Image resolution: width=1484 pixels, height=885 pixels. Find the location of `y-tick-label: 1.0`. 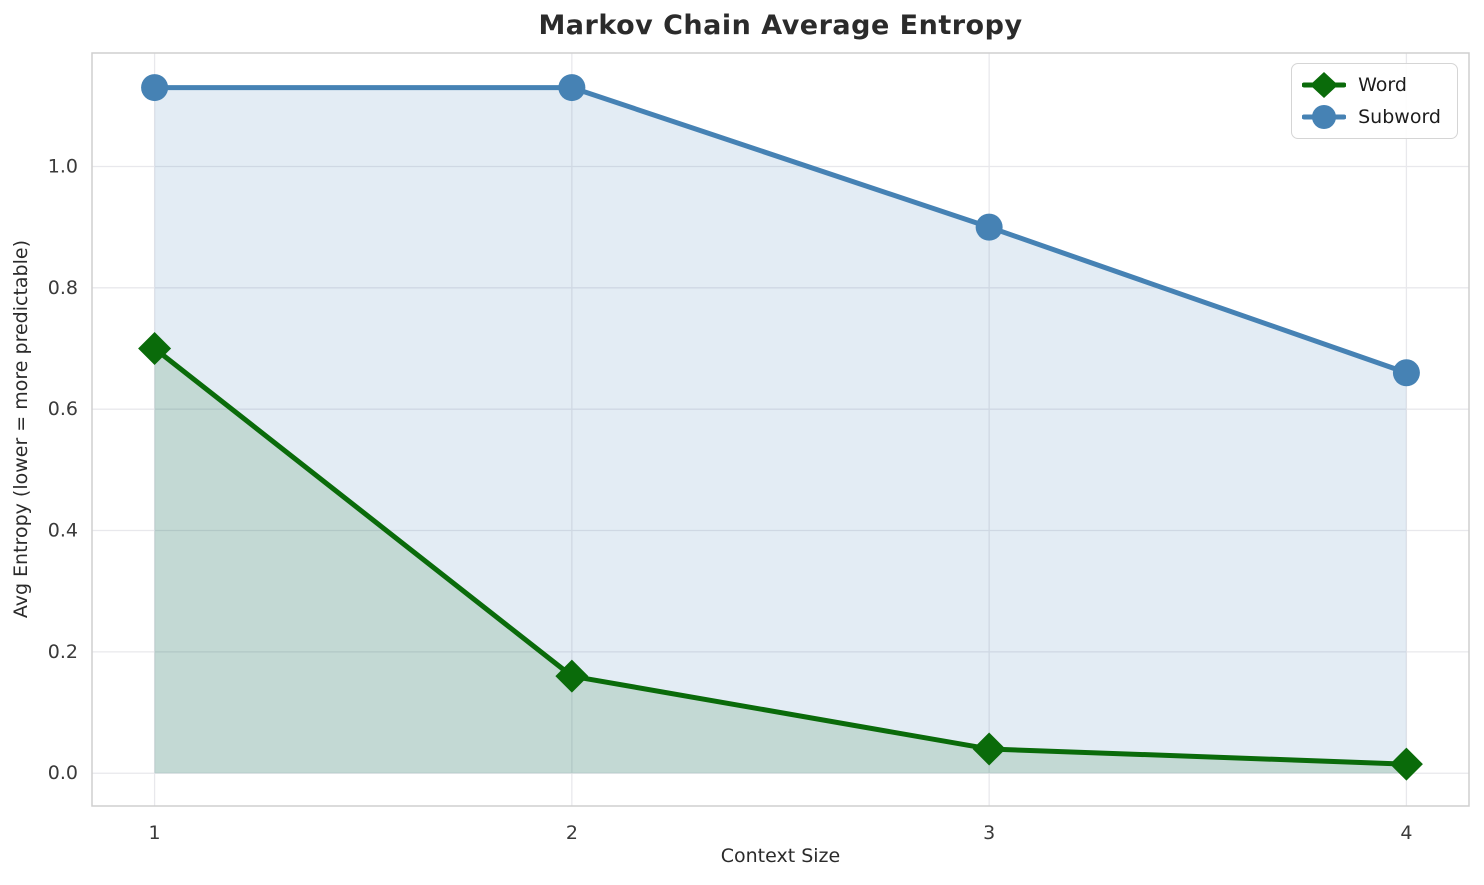

y-tick-label: 1.0 is located at coordinates (63, 166).